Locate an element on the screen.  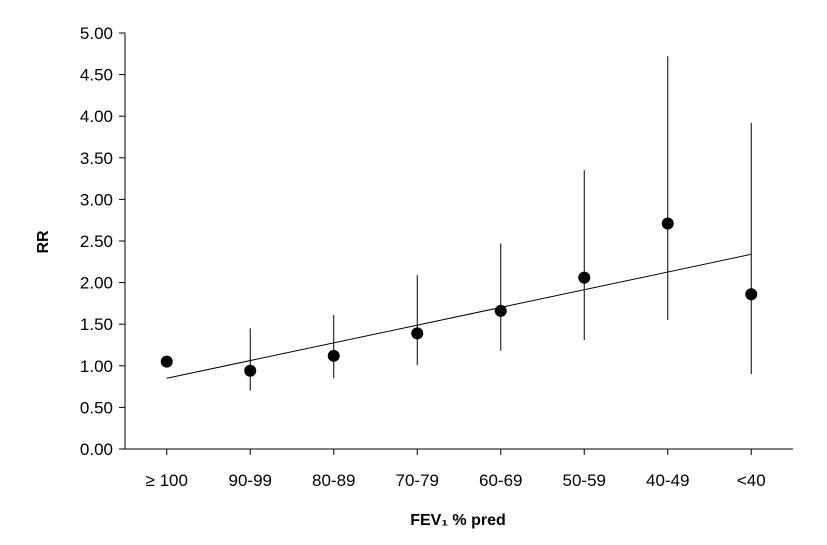
y-tick-label: 0.50 is located at coordinates (96, 407).